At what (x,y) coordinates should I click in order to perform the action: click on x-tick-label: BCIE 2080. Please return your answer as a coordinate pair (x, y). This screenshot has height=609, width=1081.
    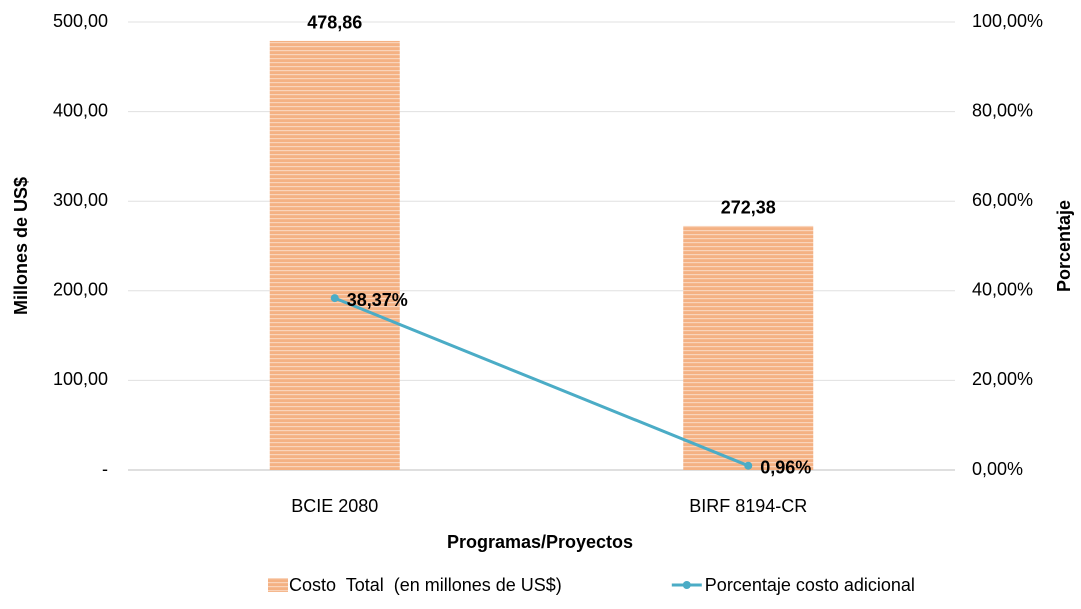
    Looking at the image, I should click on (334, 506).